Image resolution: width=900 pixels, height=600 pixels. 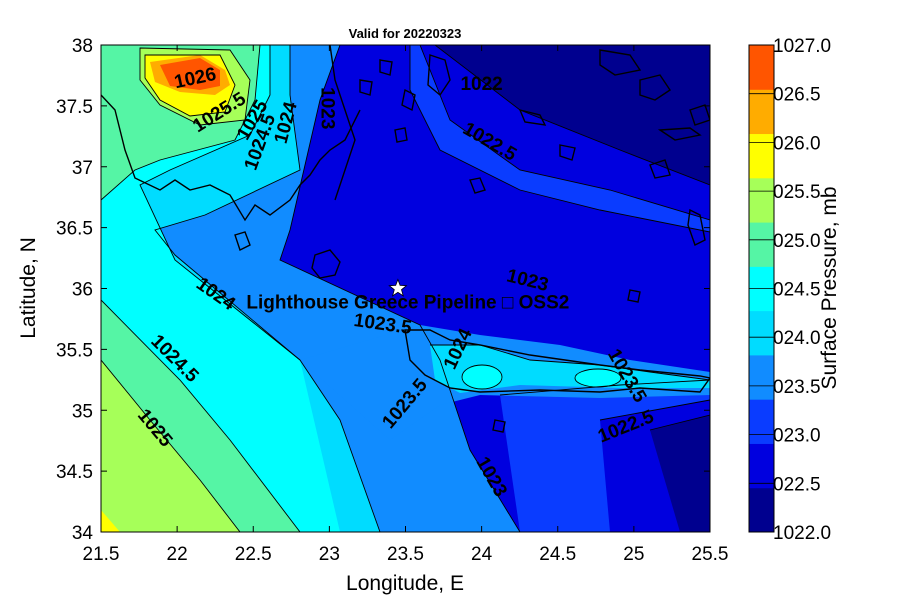 I want to click on colorbar-tick-label: 025.5, so click(x=797, y=192).